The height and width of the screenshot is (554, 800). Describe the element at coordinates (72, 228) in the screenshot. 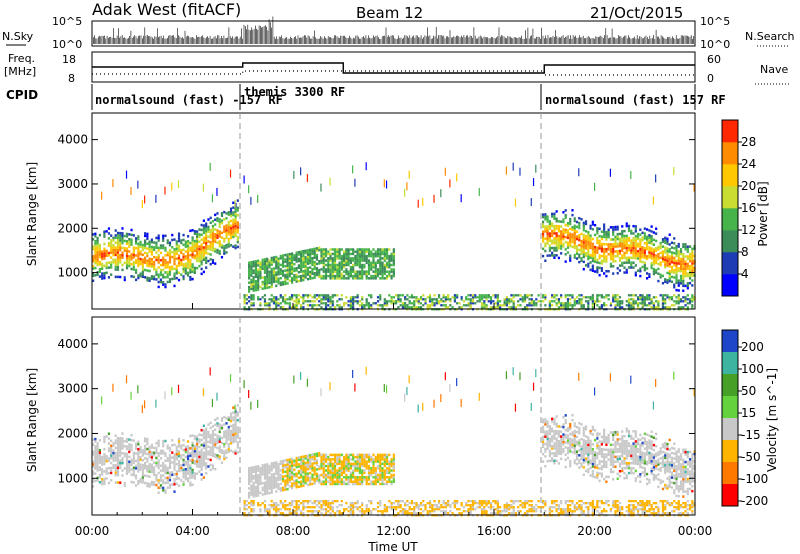

I see `ytick-label: 2000` at that location.